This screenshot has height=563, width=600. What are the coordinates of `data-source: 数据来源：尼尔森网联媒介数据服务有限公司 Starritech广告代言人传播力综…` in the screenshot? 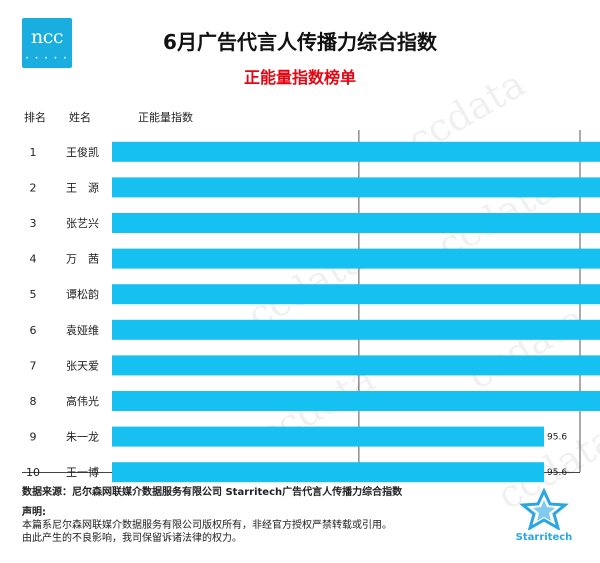 It's located at (212, 492).